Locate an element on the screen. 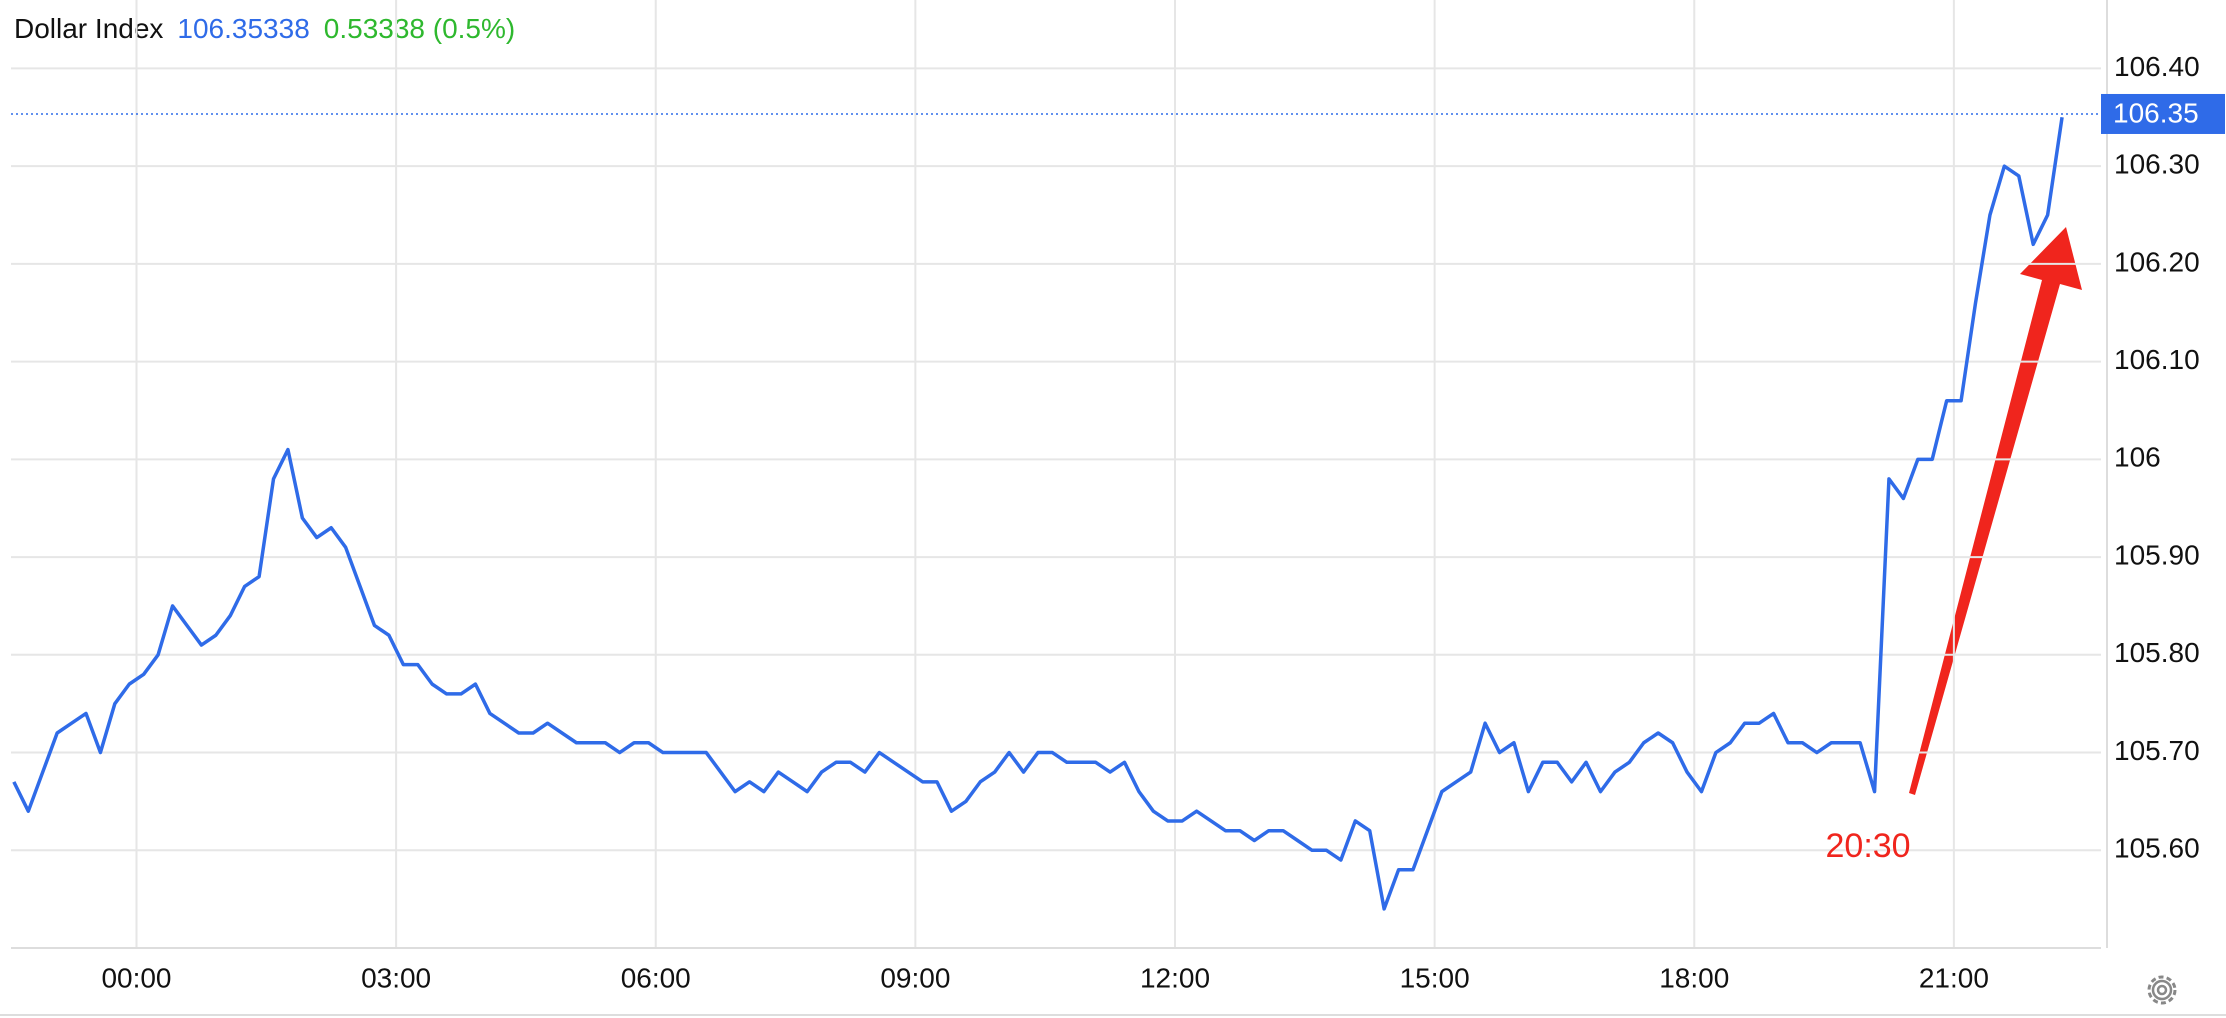 The width and height of the screenshot is (2226, 1018). change: 0.53338 (0.5%) is located at coordinates (419, 28).